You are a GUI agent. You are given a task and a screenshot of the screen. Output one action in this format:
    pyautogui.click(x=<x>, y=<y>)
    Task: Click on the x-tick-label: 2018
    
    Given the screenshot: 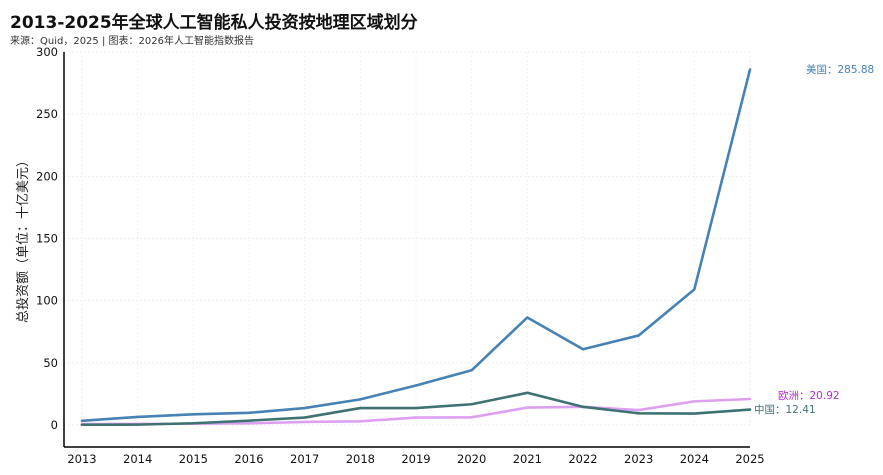 What is the action you would take?
    pyautogui.click(x=360, y=459)
    